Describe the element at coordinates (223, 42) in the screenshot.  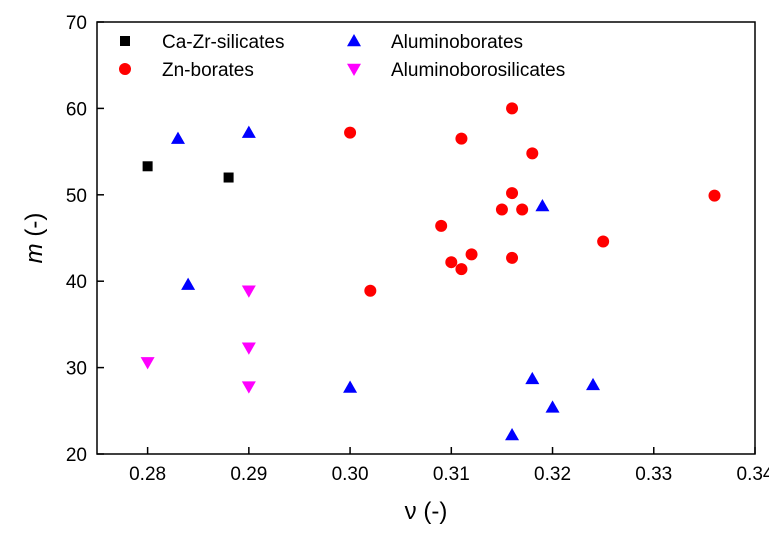
I see `legend-label: Ca-Zr-silicates` at that location.